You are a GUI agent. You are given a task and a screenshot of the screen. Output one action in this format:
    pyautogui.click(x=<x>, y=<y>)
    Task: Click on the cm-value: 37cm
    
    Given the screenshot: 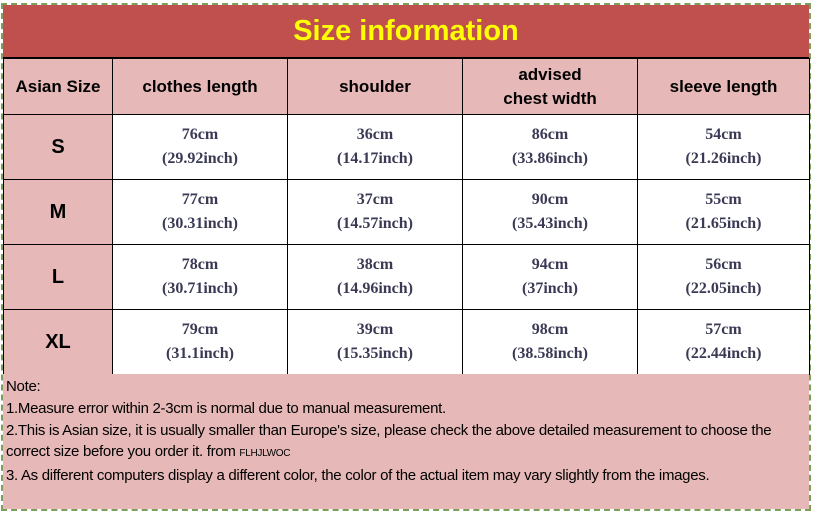 What is the action you would take?
    pyautogui.click(x=375, y=199)
    